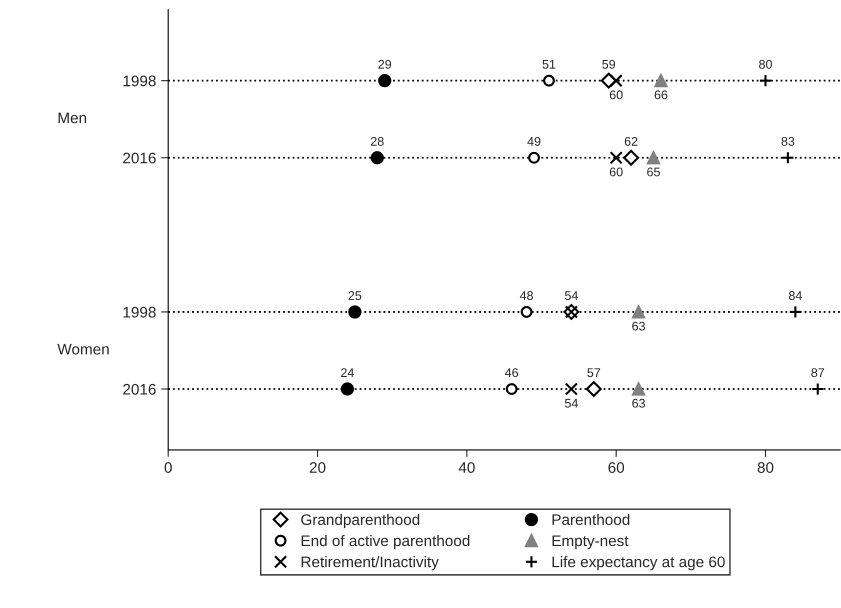  What do you see at coordinates (787, 141) in the screenshot?
I see `data-label: 83` at bounding box center [787, 141].